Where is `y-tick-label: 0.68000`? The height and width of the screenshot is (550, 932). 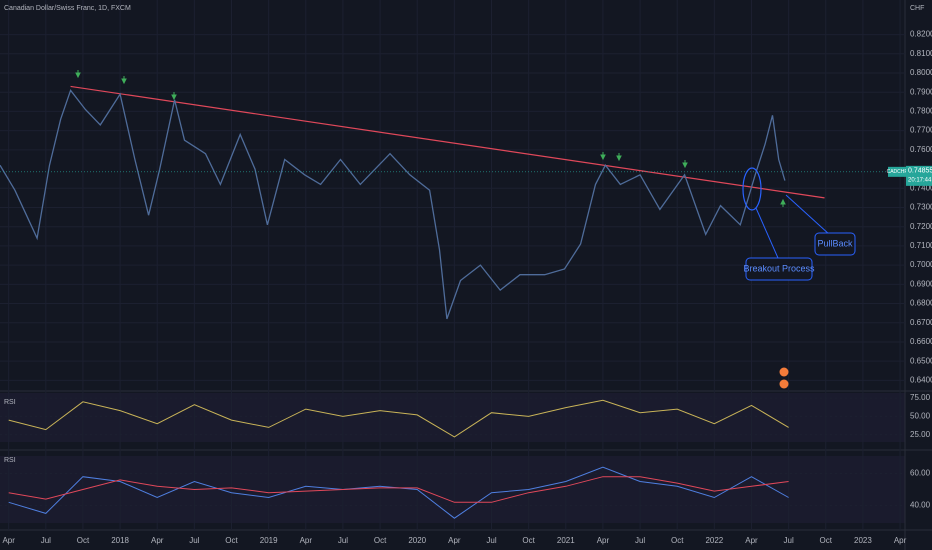
y-tick-label: 0.68000 is located at coordinates (921, 303).